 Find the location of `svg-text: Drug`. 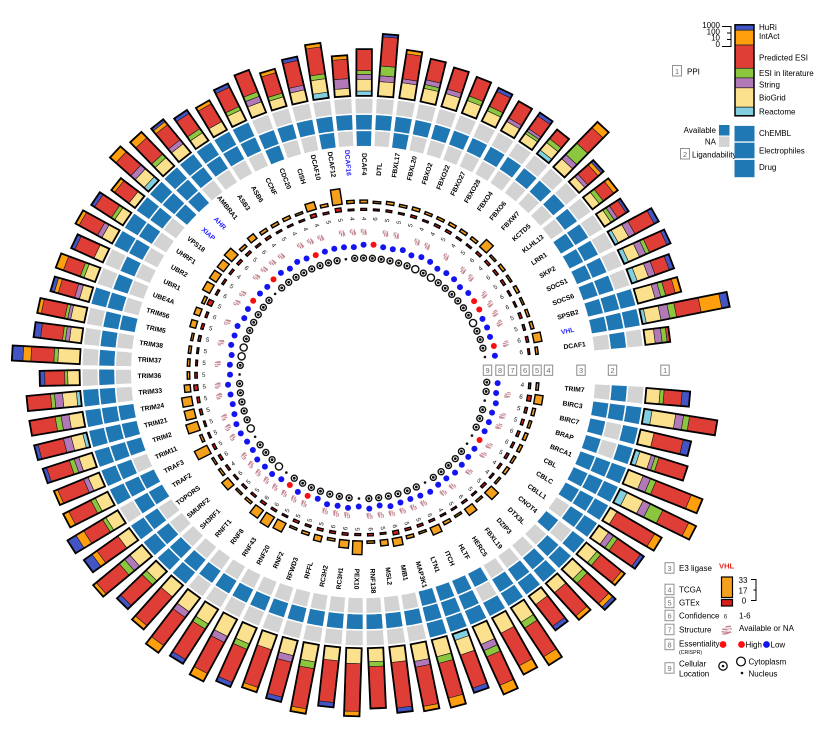

svg-text: Drug is located at coordinates (767, 167).